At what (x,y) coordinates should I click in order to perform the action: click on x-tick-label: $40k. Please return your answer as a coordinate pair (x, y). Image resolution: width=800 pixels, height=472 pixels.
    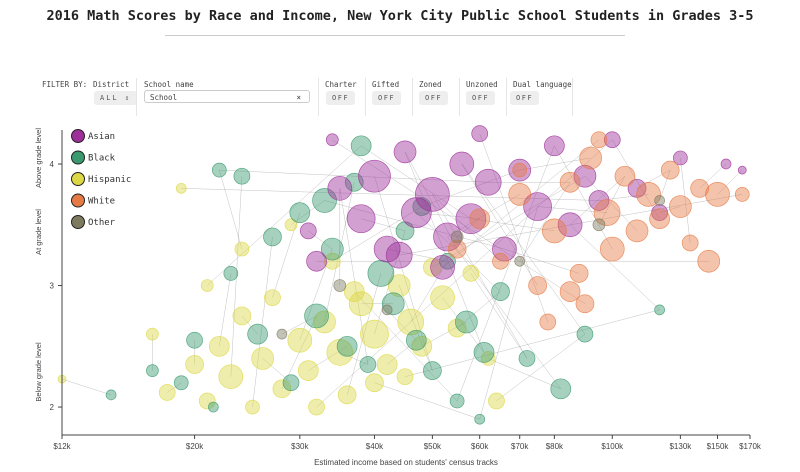
    Looking at the image, I should click on (375, 446).